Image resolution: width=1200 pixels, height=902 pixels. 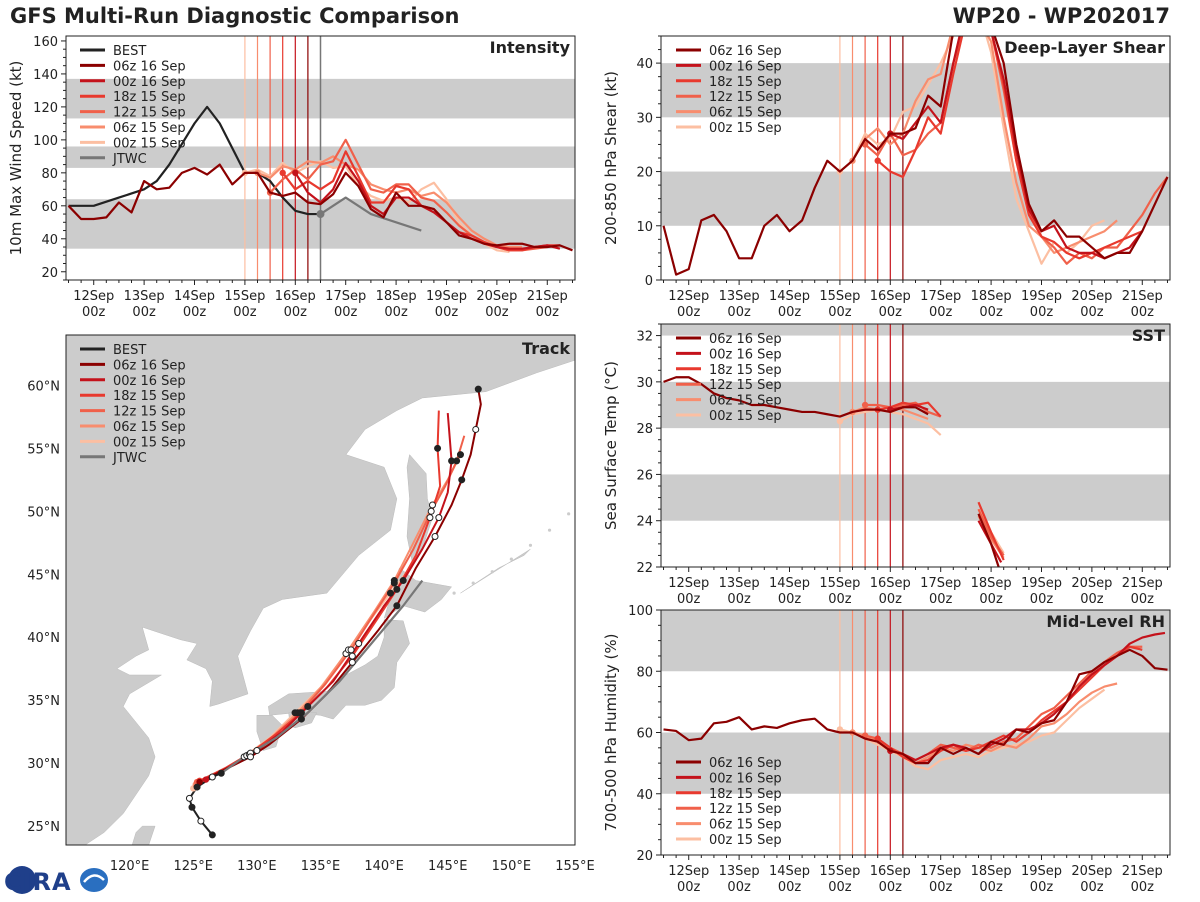 I want to click on intensity-xtick-hour-3: 00z, so click(x=245, y=312).